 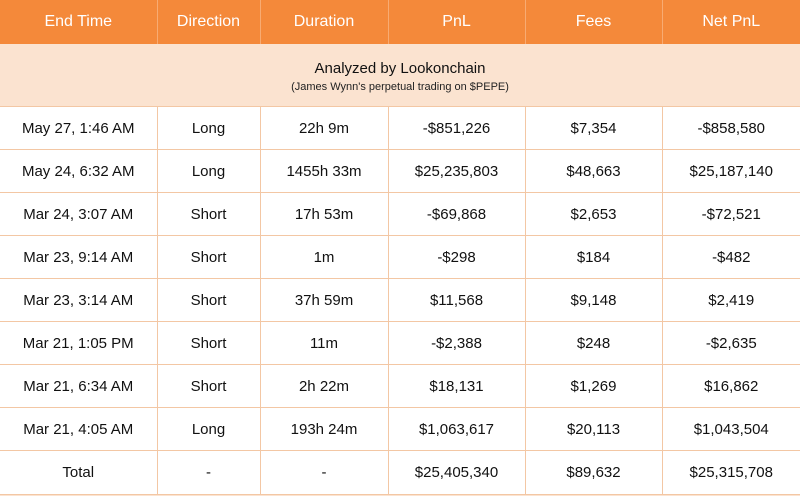 What do you see at coordinates (324, 386) in the screenshot?
I see `duration-cell: 2h 22m` at bounding box center [324, 386].